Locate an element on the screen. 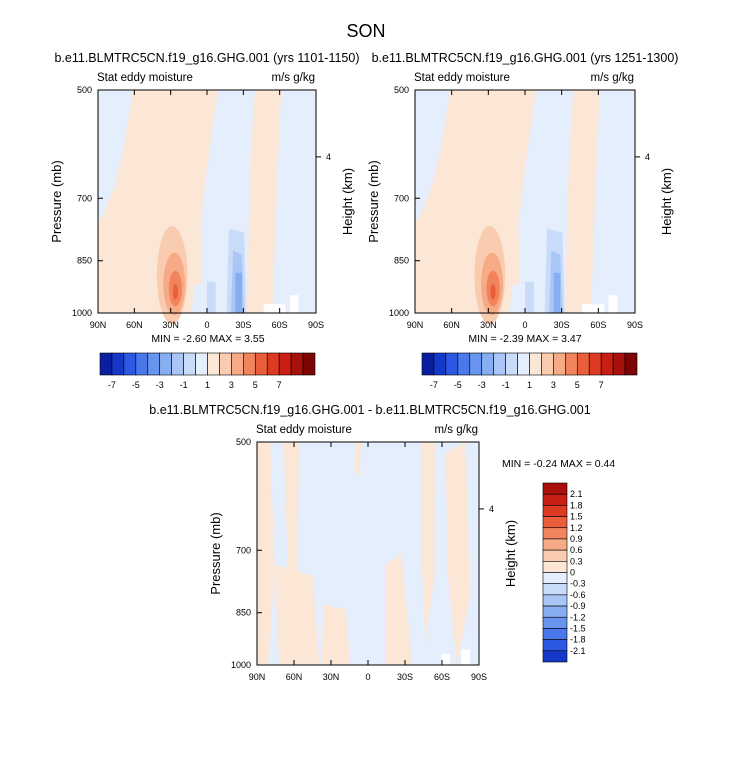 This screenshot has width=733, height=759. x-tick-label: 60N is located at coordinates (451, 325).